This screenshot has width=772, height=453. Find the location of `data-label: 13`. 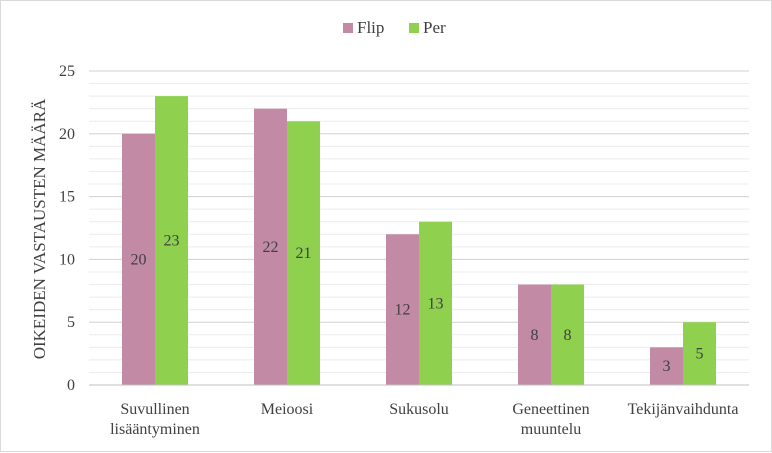

data-label: 13 is located at coordinates (436, 303).